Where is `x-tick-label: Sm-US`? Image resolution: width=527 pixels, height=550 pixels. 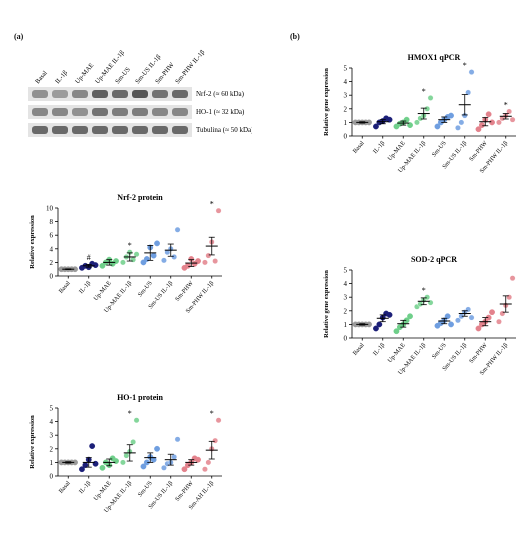 x-tick-label: Sm-US is located at coordinates (145, 288).